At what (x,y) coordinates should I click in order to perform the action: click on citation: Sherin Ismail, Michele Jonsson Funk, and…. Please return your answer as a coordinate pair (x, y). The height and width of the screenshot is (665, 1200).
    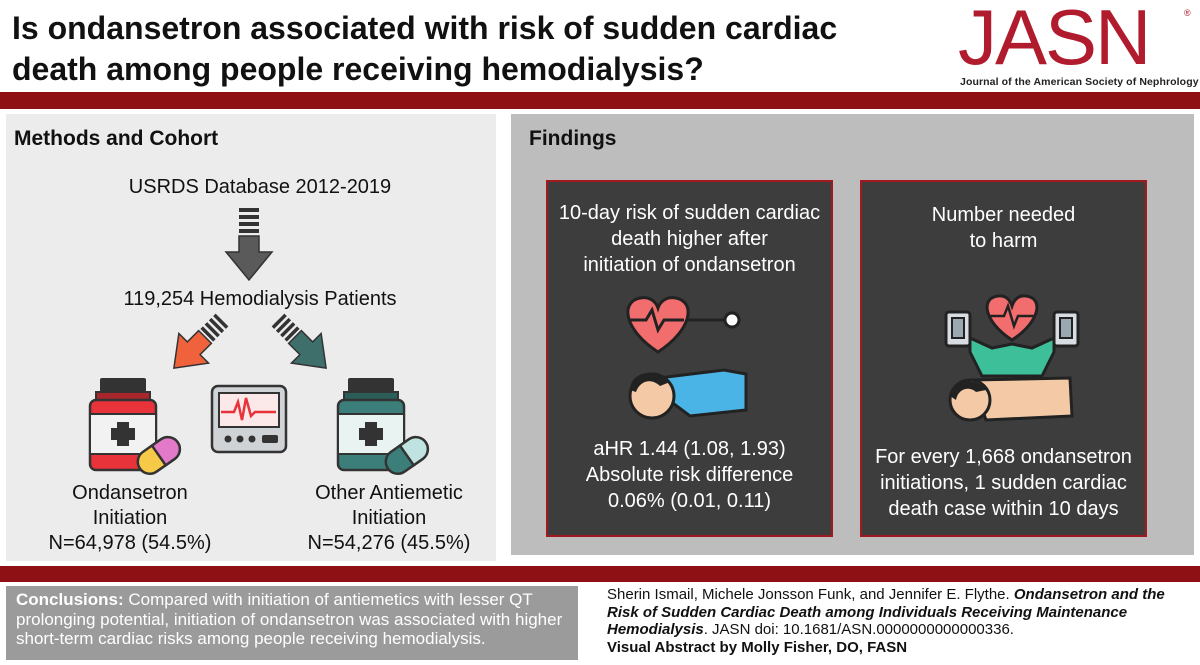
    Looking at the image, I should click on (902, 621).